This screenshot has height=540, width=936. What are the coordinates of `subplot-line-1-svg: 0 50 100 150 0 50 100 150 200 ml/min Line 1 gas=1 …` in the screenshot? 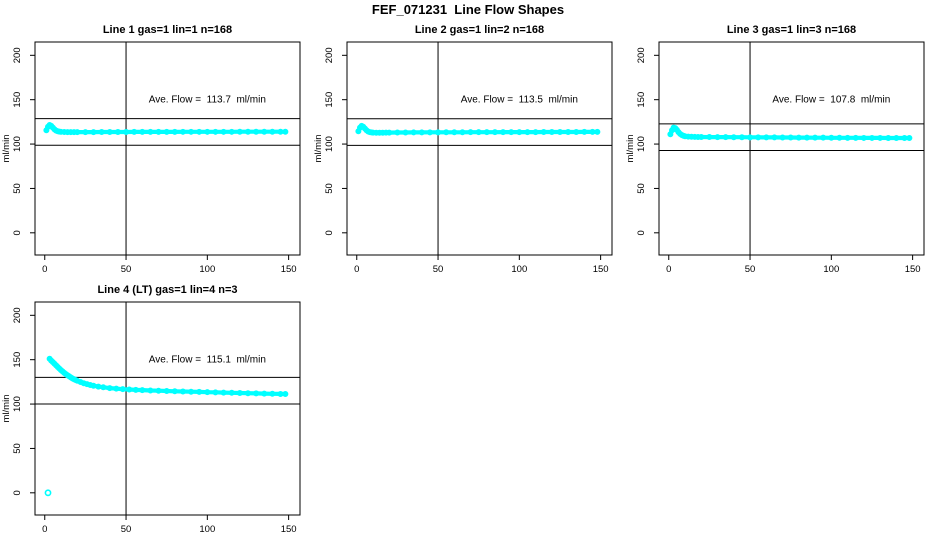 It's located at (151, 149).